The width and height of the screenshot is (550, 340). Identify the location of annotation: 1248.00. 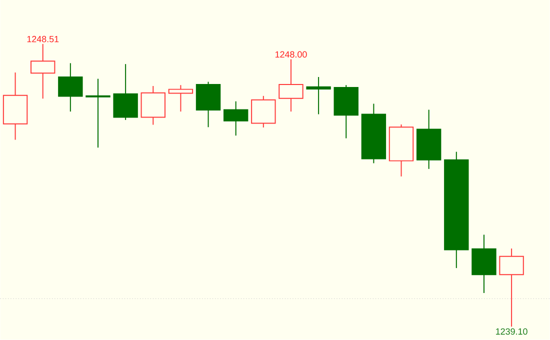
(291, 54).